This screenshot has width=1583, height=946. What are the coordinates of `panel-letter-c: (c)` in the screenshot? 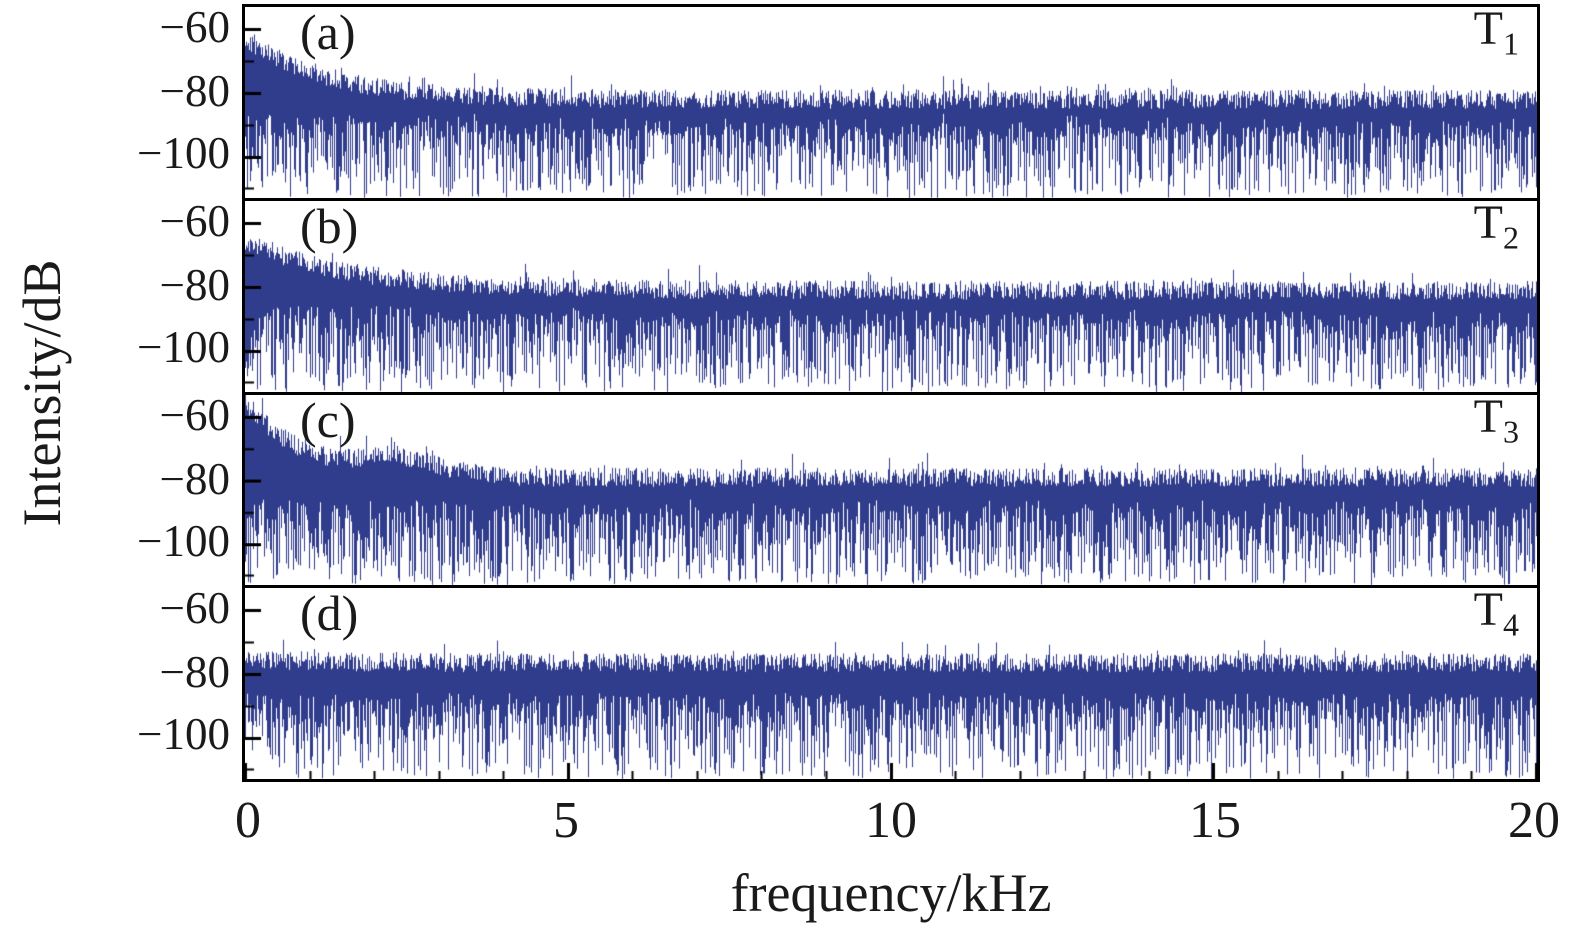 It's located at (328, 419).